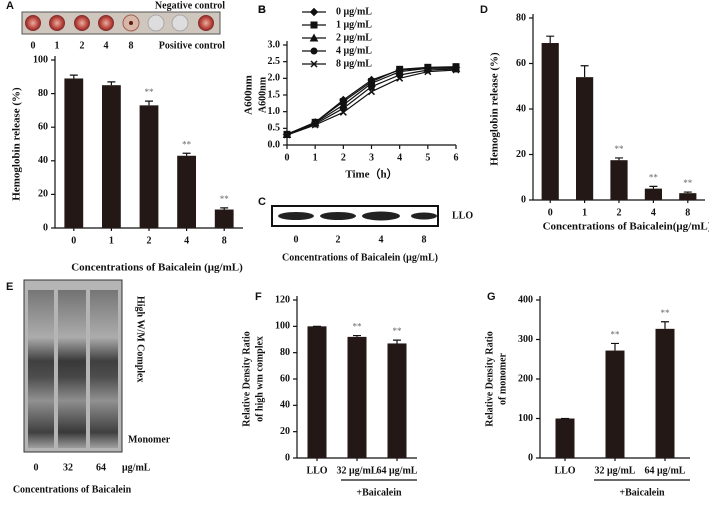 The width and height of the screenshot is (709, 506). Describe the element at coordinates (371, 157) in the screenshot. I see `x-tick-label: 3` at that location.